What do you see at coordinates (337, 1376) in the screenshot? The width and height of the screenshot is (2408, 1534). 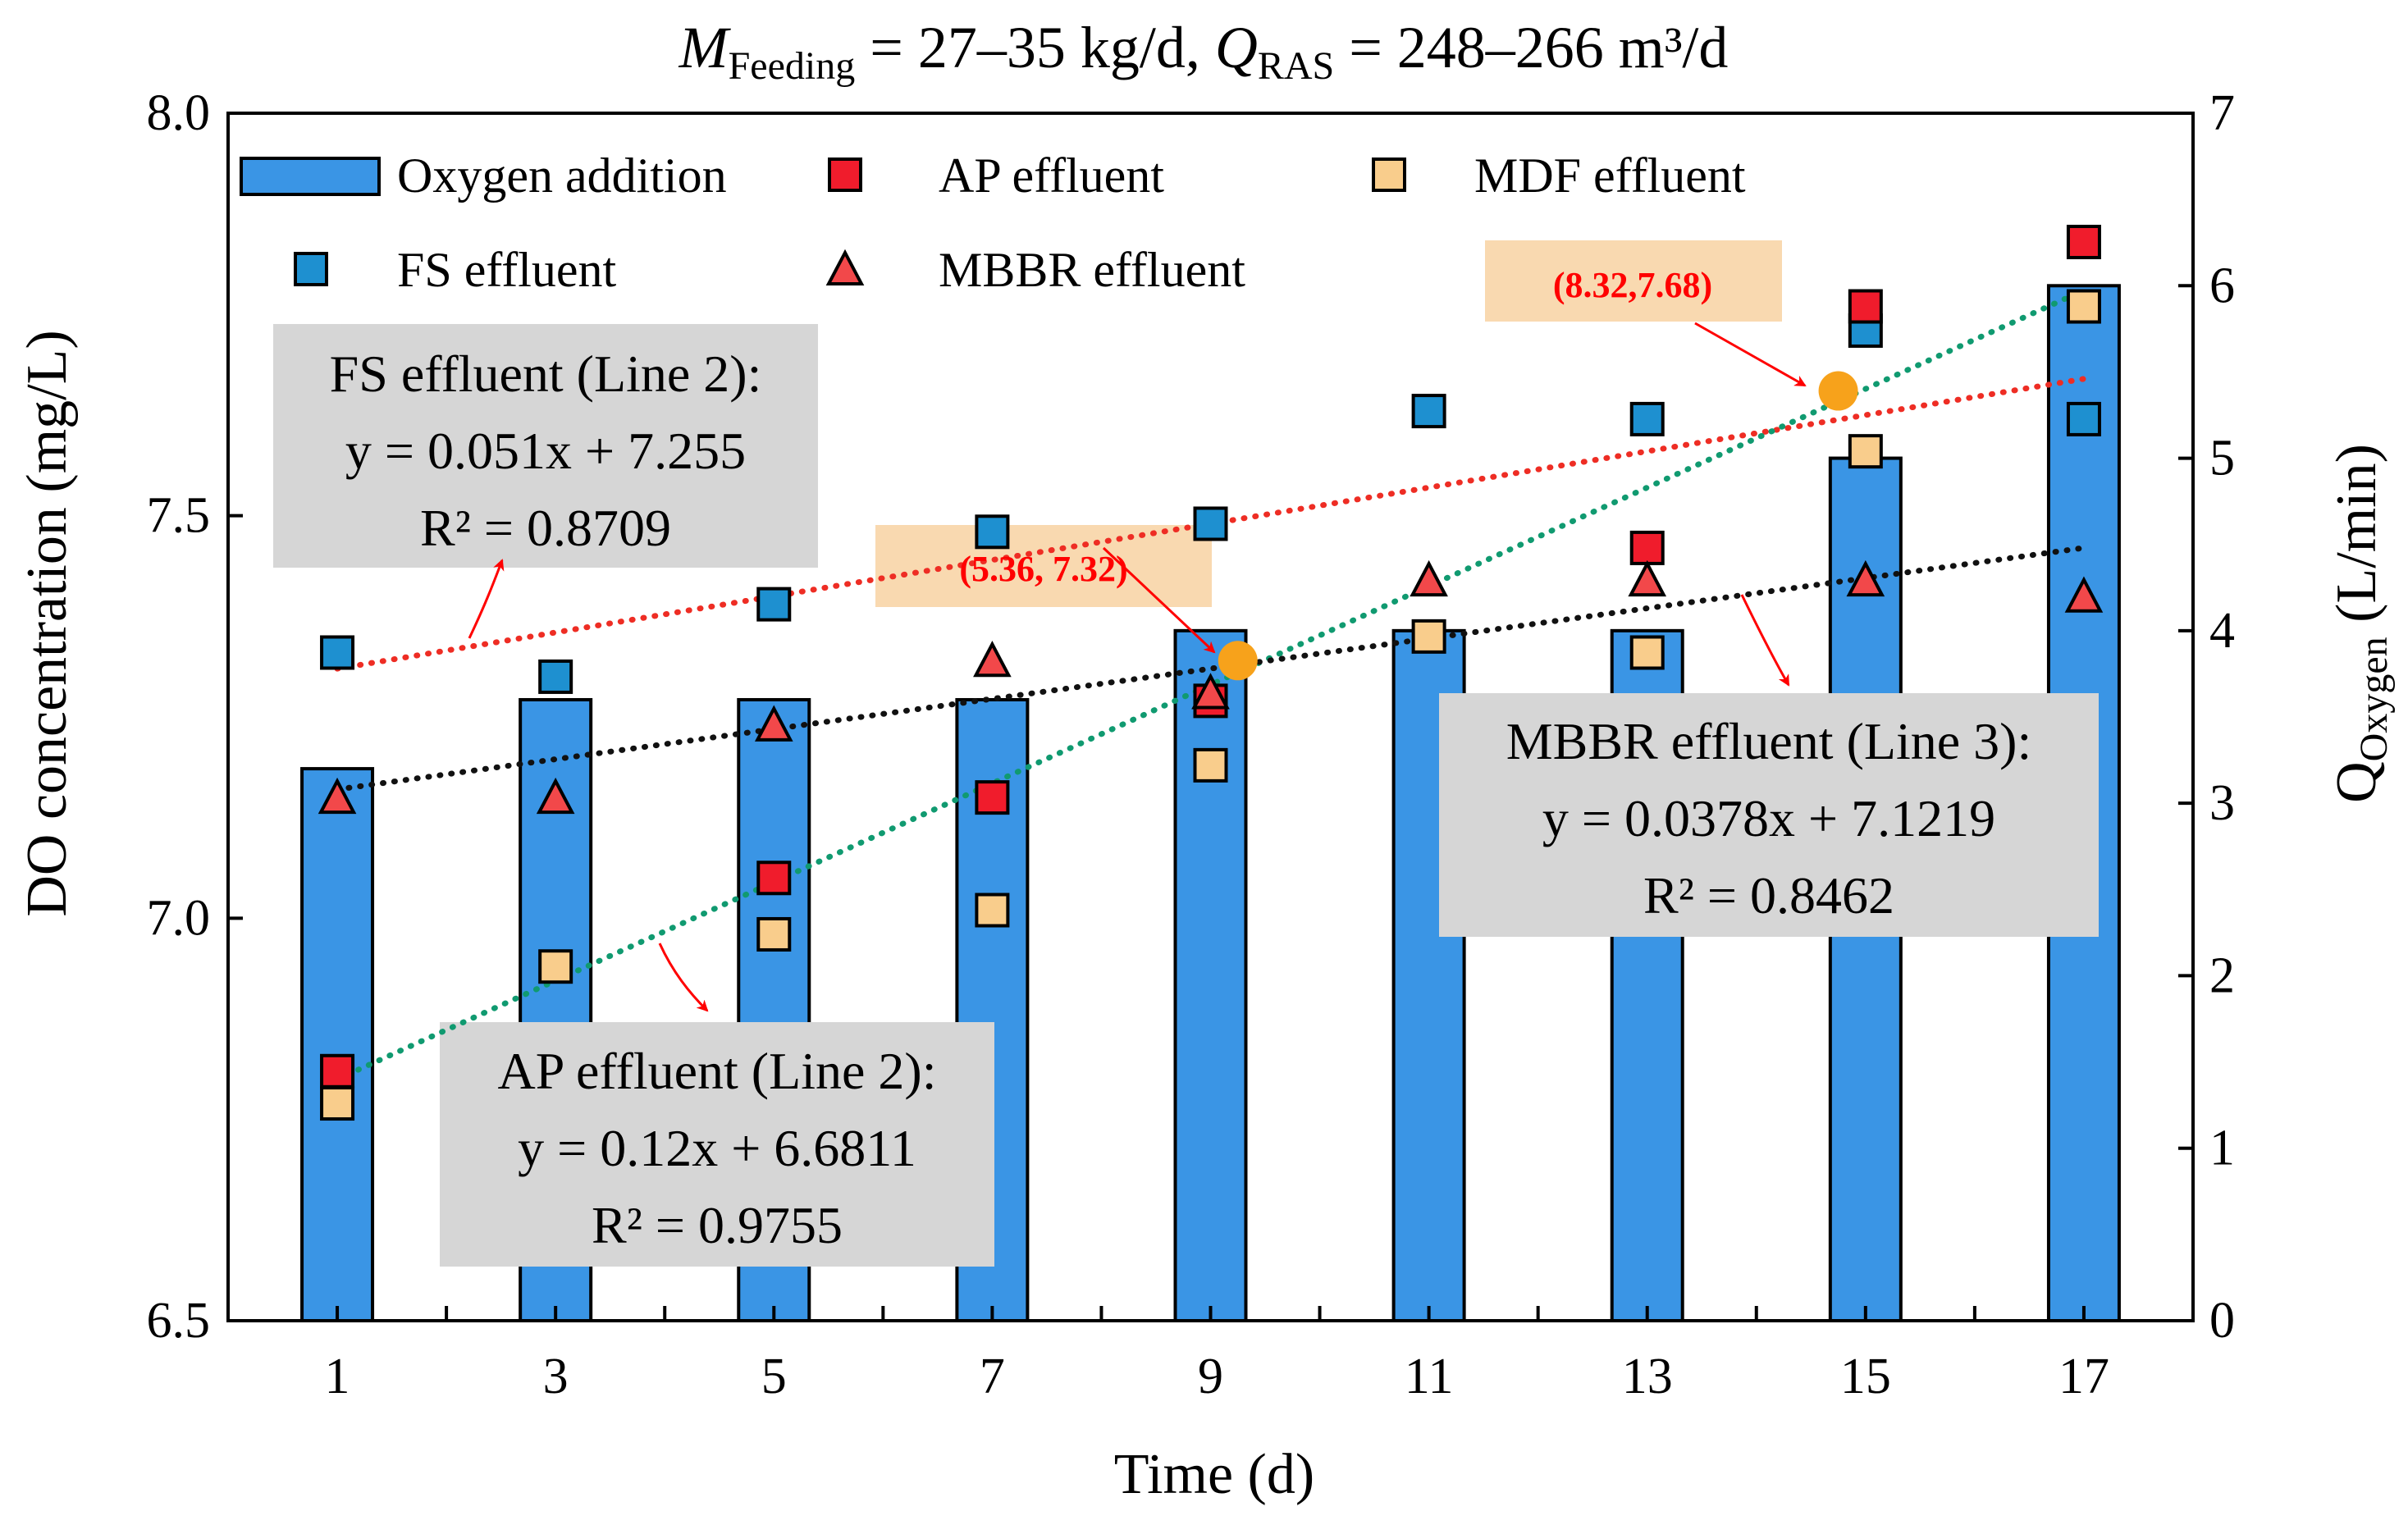 I see `x-tick-label-1: 1` at bounding box center [337, 1376].